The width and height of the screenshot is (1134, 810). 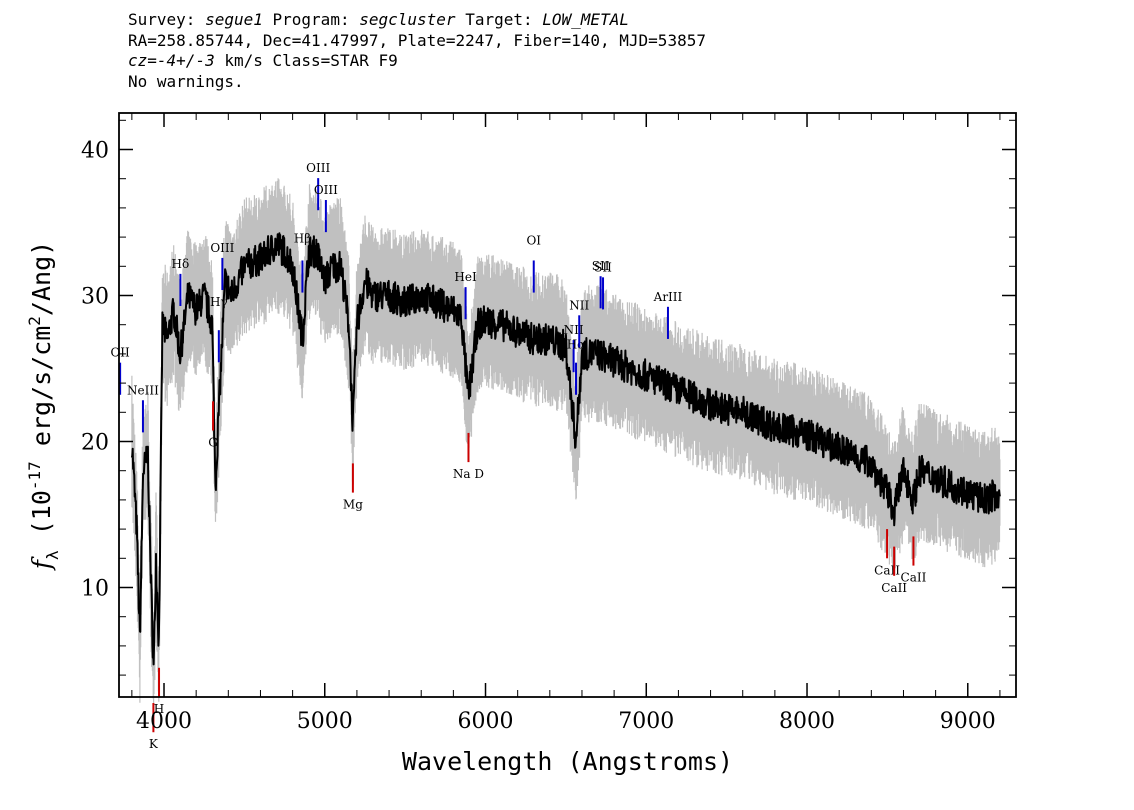 What do you see at coordinates (186, 81) in the screenshot?
I see `header-line-warnings: No warnings.` at bounding box center [186, 81].